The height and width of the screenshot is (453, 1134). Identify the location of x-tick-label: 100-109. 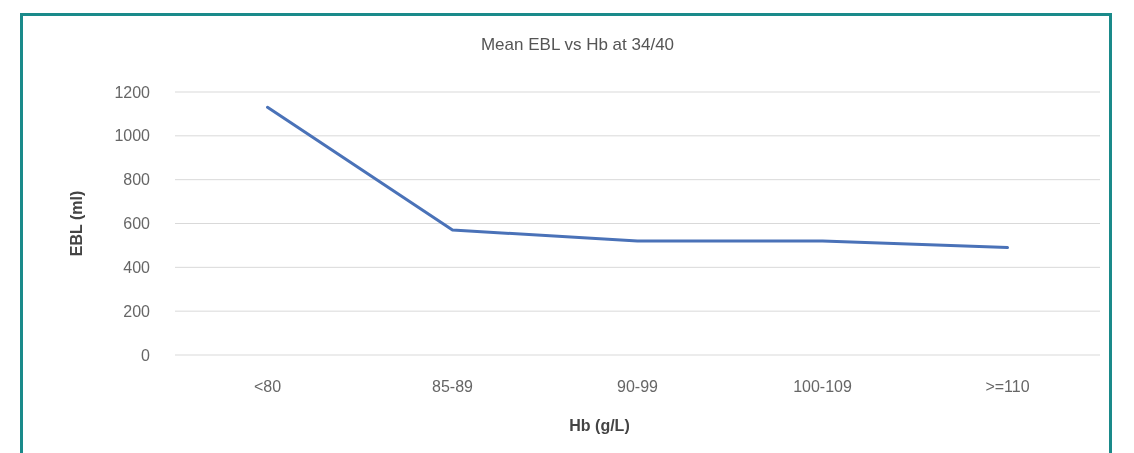
(822, 386).